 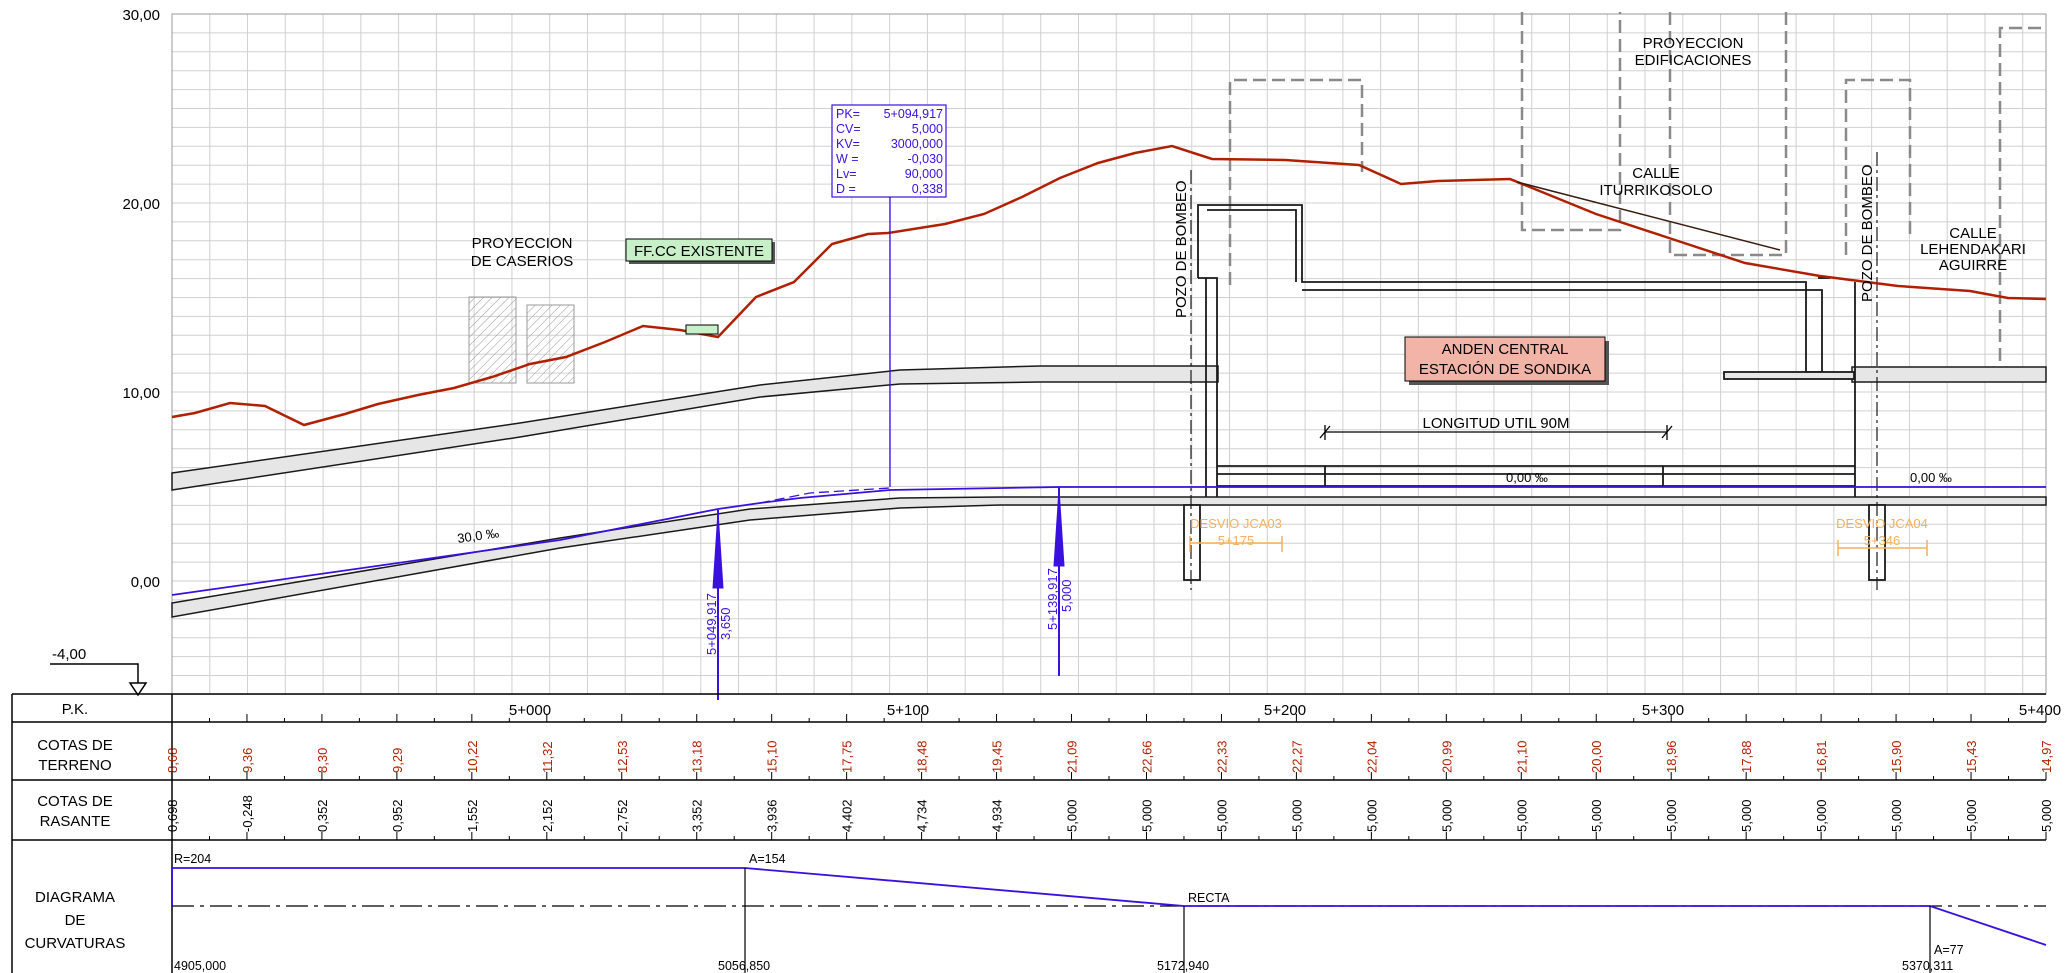 I want to click on curvature-station: 5056,850, so click(x=744, y=966).